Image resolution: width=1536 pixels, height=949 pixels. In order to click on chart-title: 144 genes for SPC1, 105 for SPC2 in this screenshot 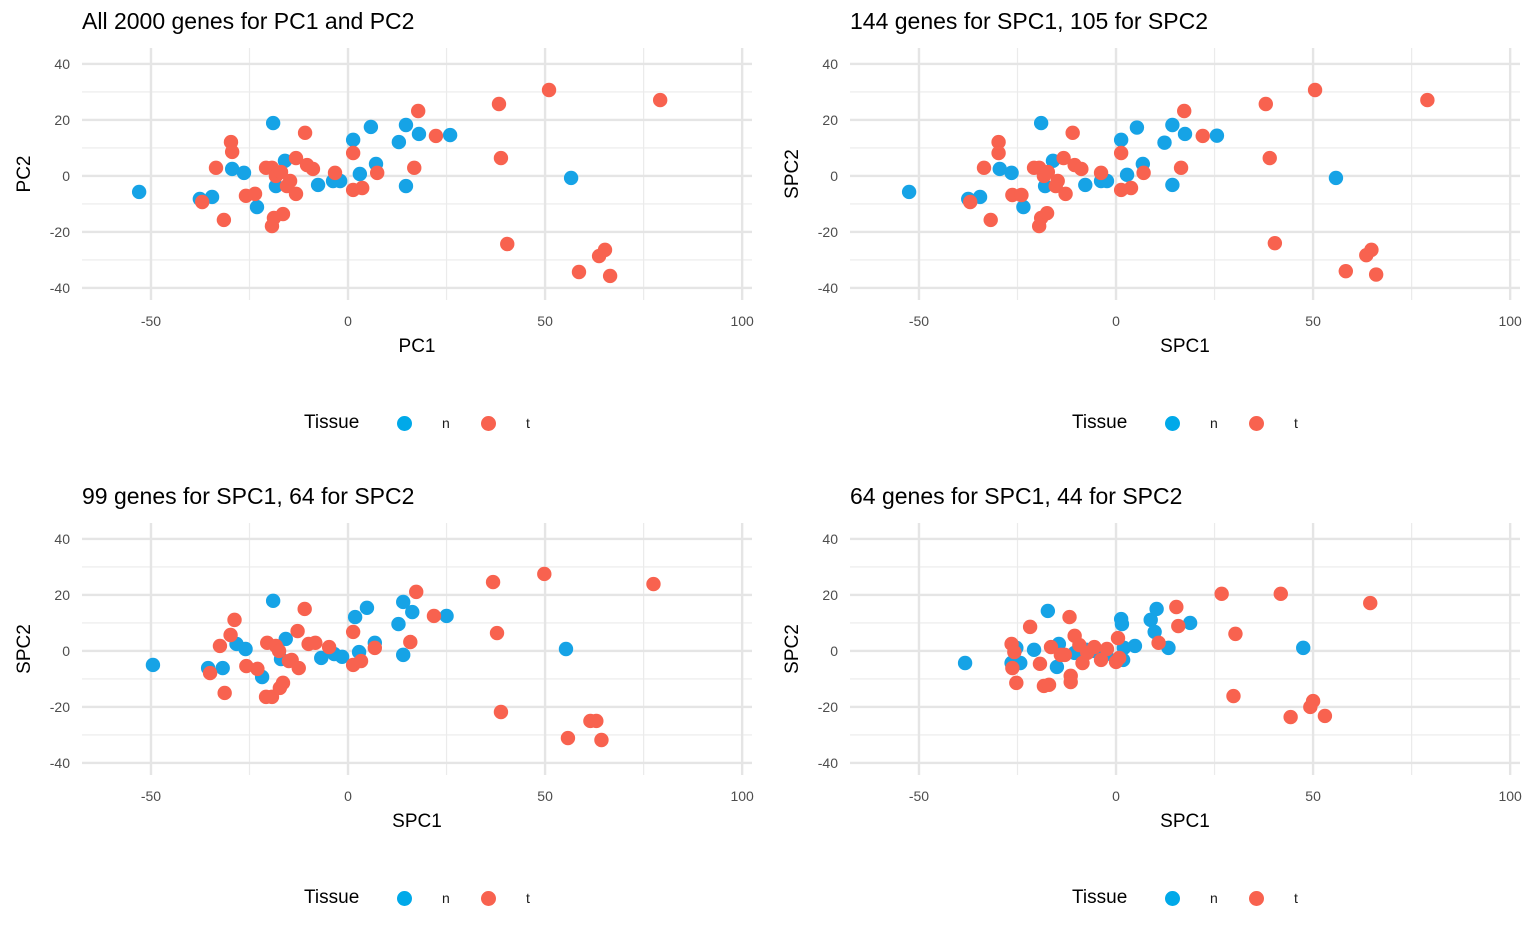, I will do `click(1029, 21)`.